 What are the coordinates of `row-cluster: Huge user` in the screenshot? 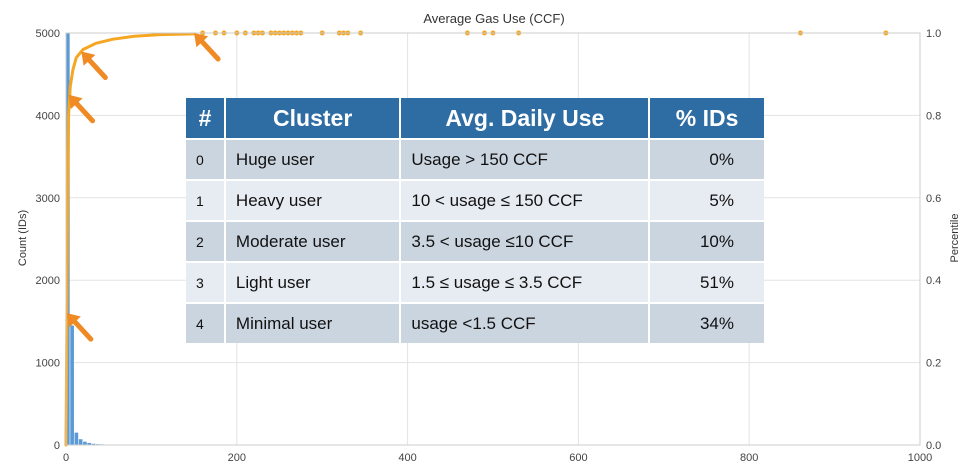 It's located at (313, 159).